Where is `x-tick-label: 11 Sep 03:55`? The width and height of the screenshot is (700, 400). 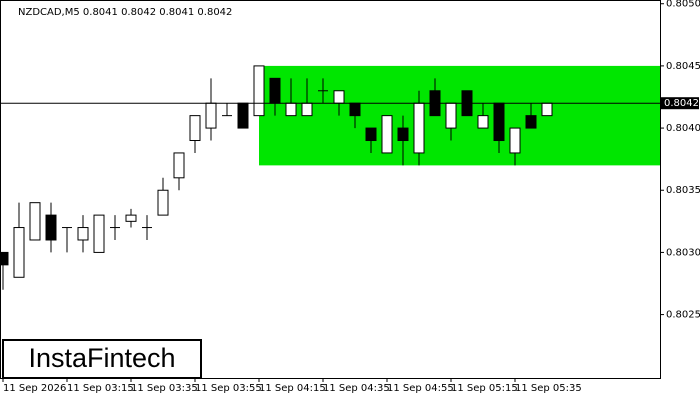
x-tick-label: 11 Sep 03:55 is located at coordinates (228, 388).